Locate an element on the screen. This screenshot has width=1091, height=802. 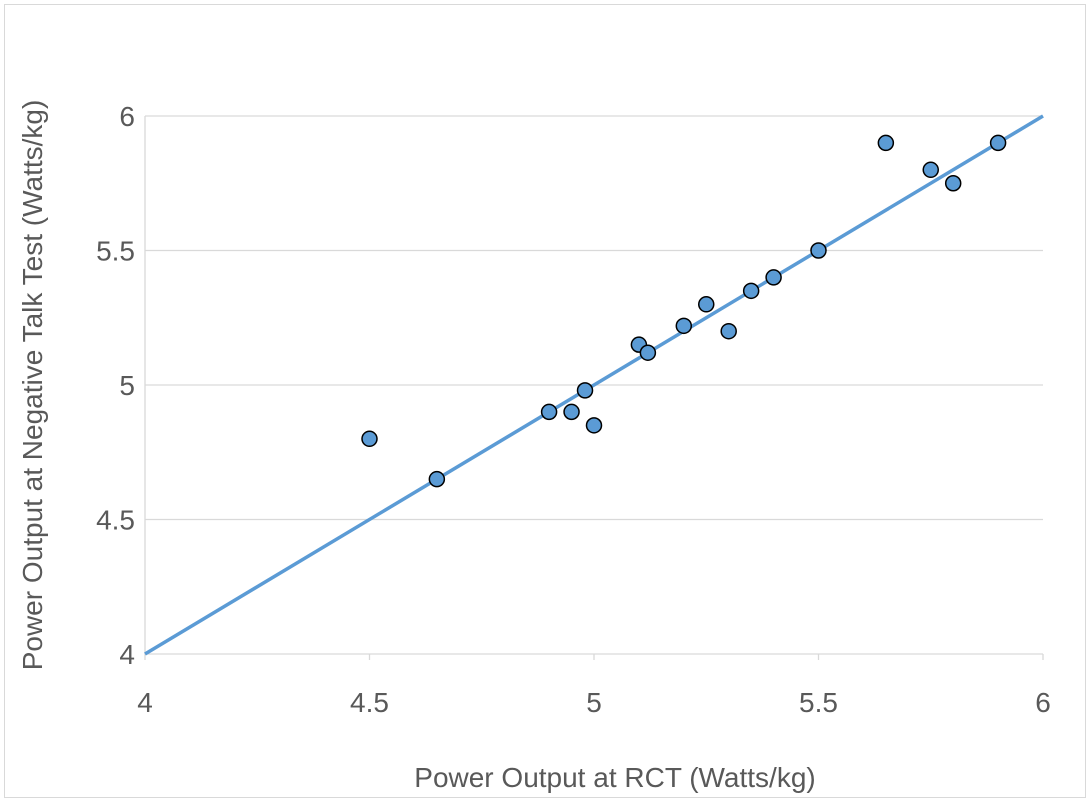
y-tick-label: 4 is located at coordinates (127, 654).